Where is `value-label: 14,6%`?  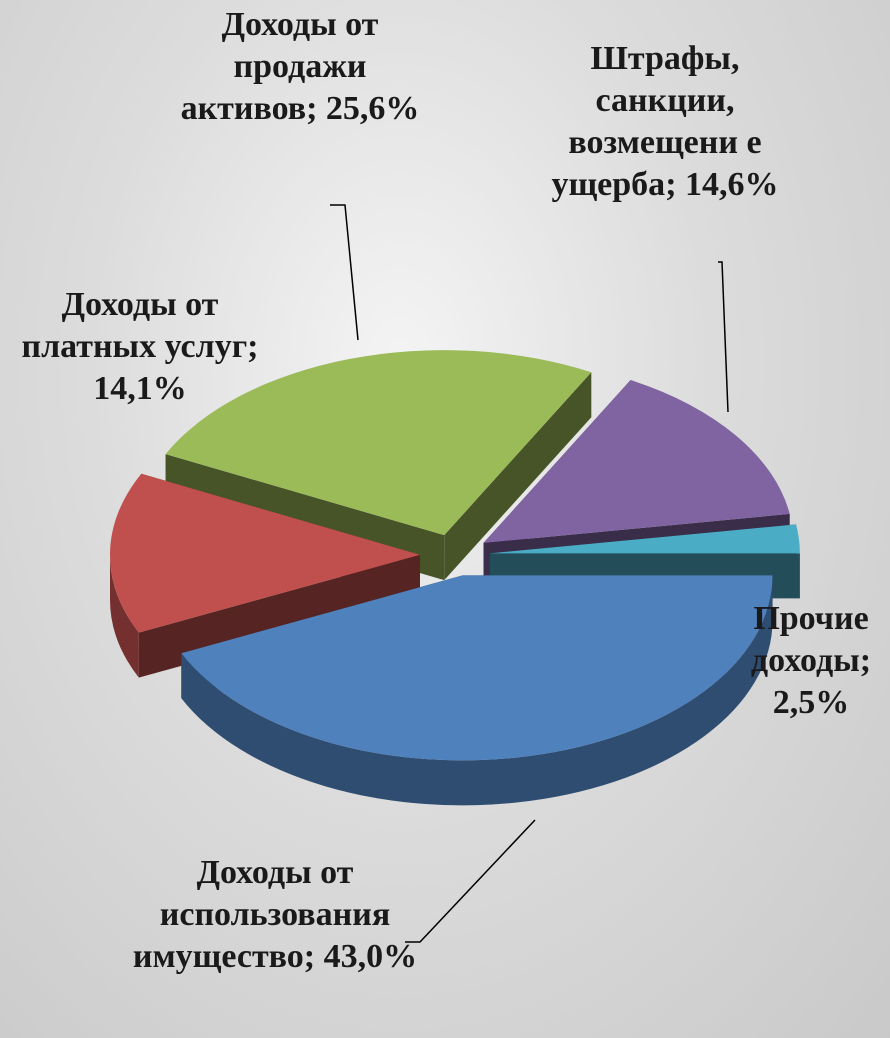 value-label: 14,6% is located at coordinates (732, 184).